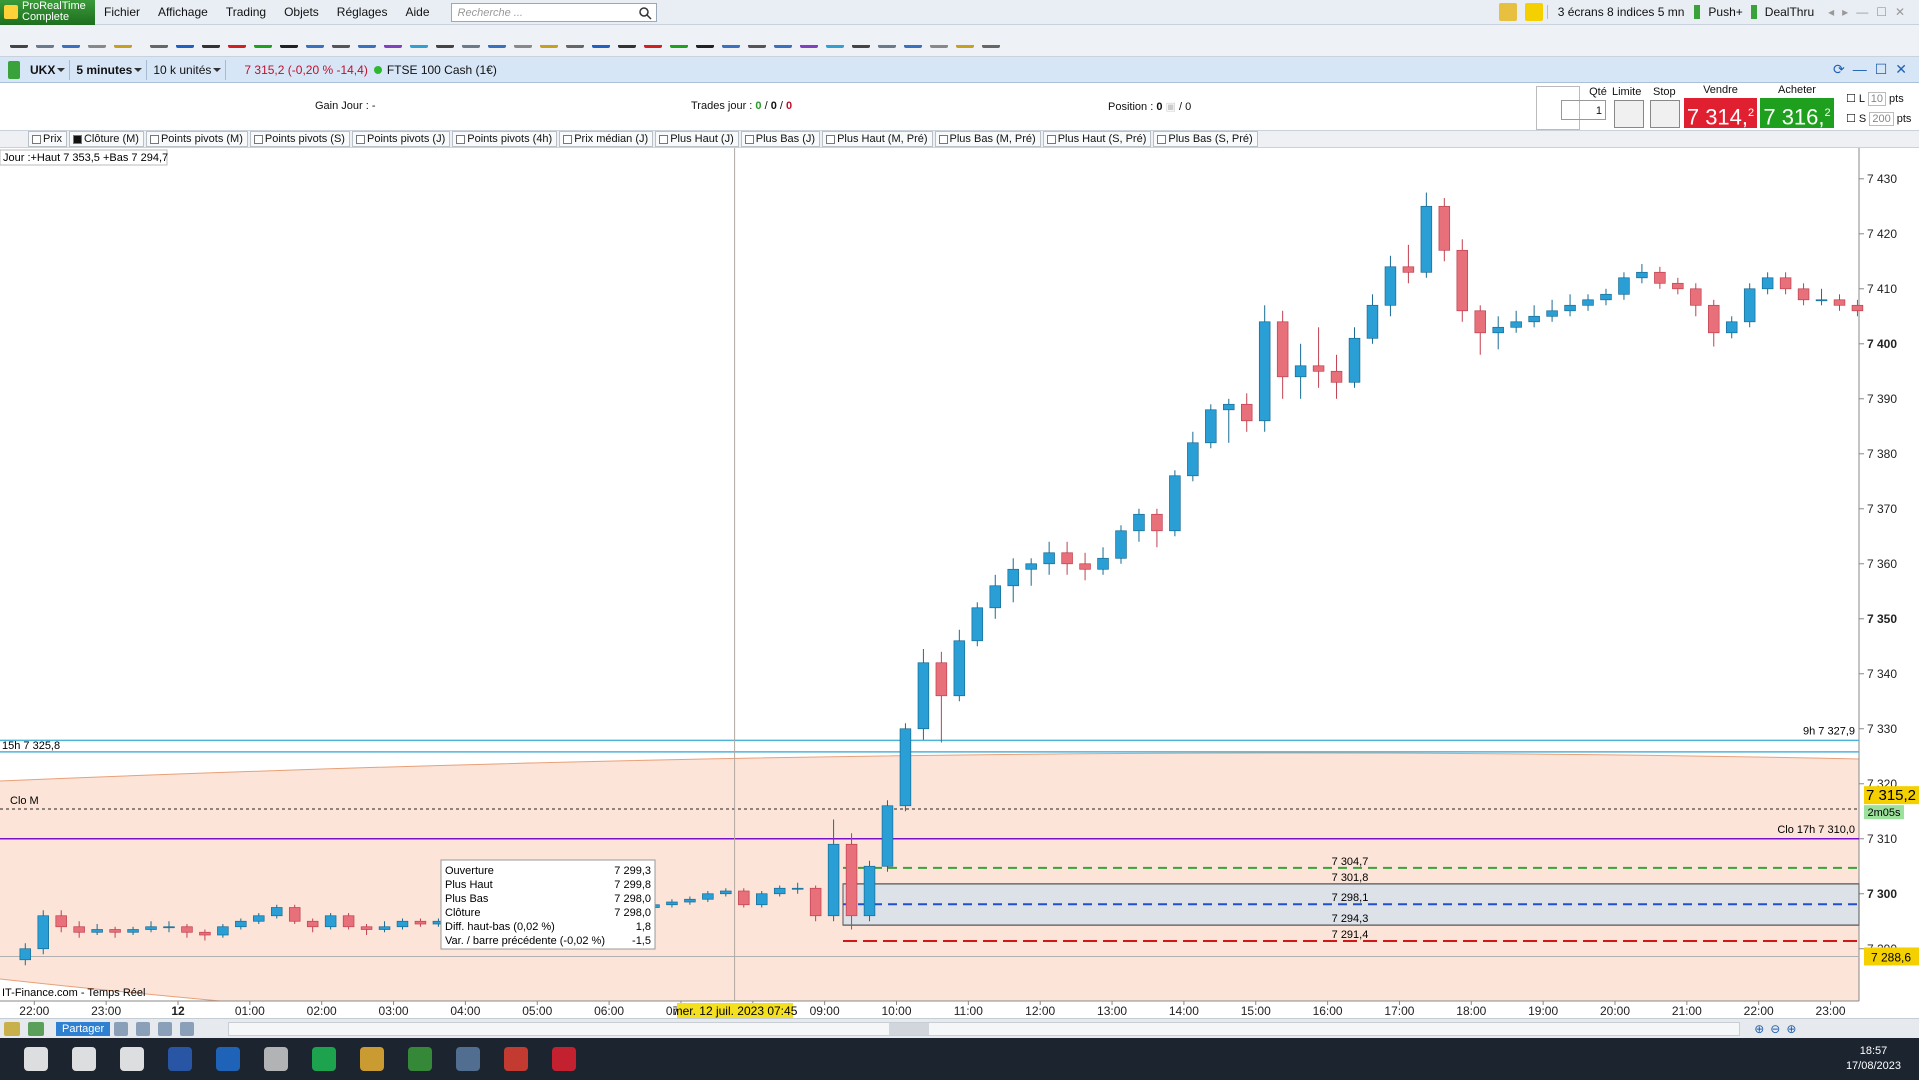  I want to click on indicator-tab: Points pivots (S), so click(299, 139).